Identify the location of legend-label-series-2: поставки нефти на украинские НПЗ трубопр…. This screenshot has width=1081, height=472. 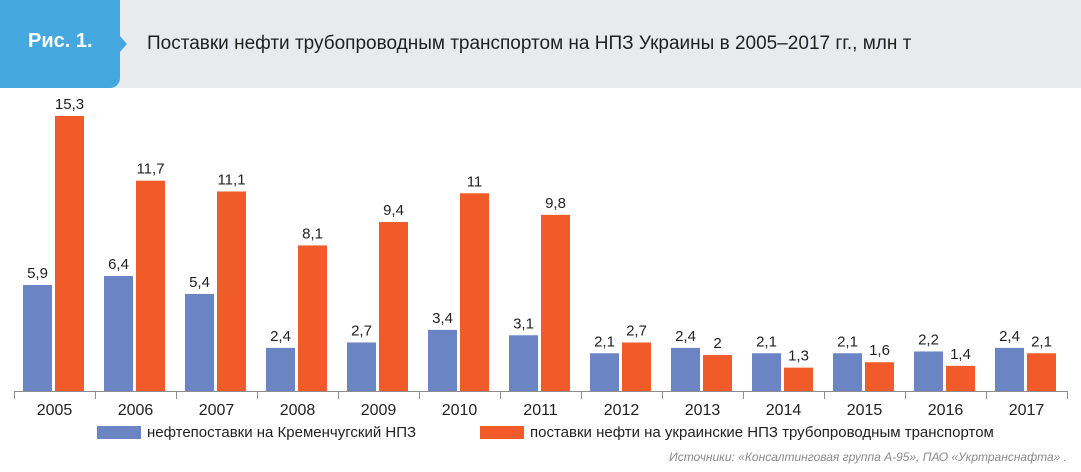
(762, 432).